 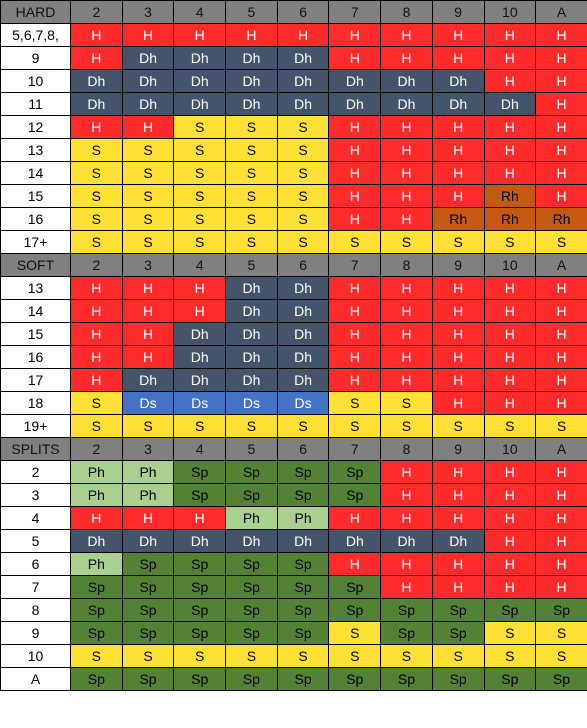 I want to click on table-row: 16 S S S S S H H Rh Rh Rh, so click(x=293, y=219).